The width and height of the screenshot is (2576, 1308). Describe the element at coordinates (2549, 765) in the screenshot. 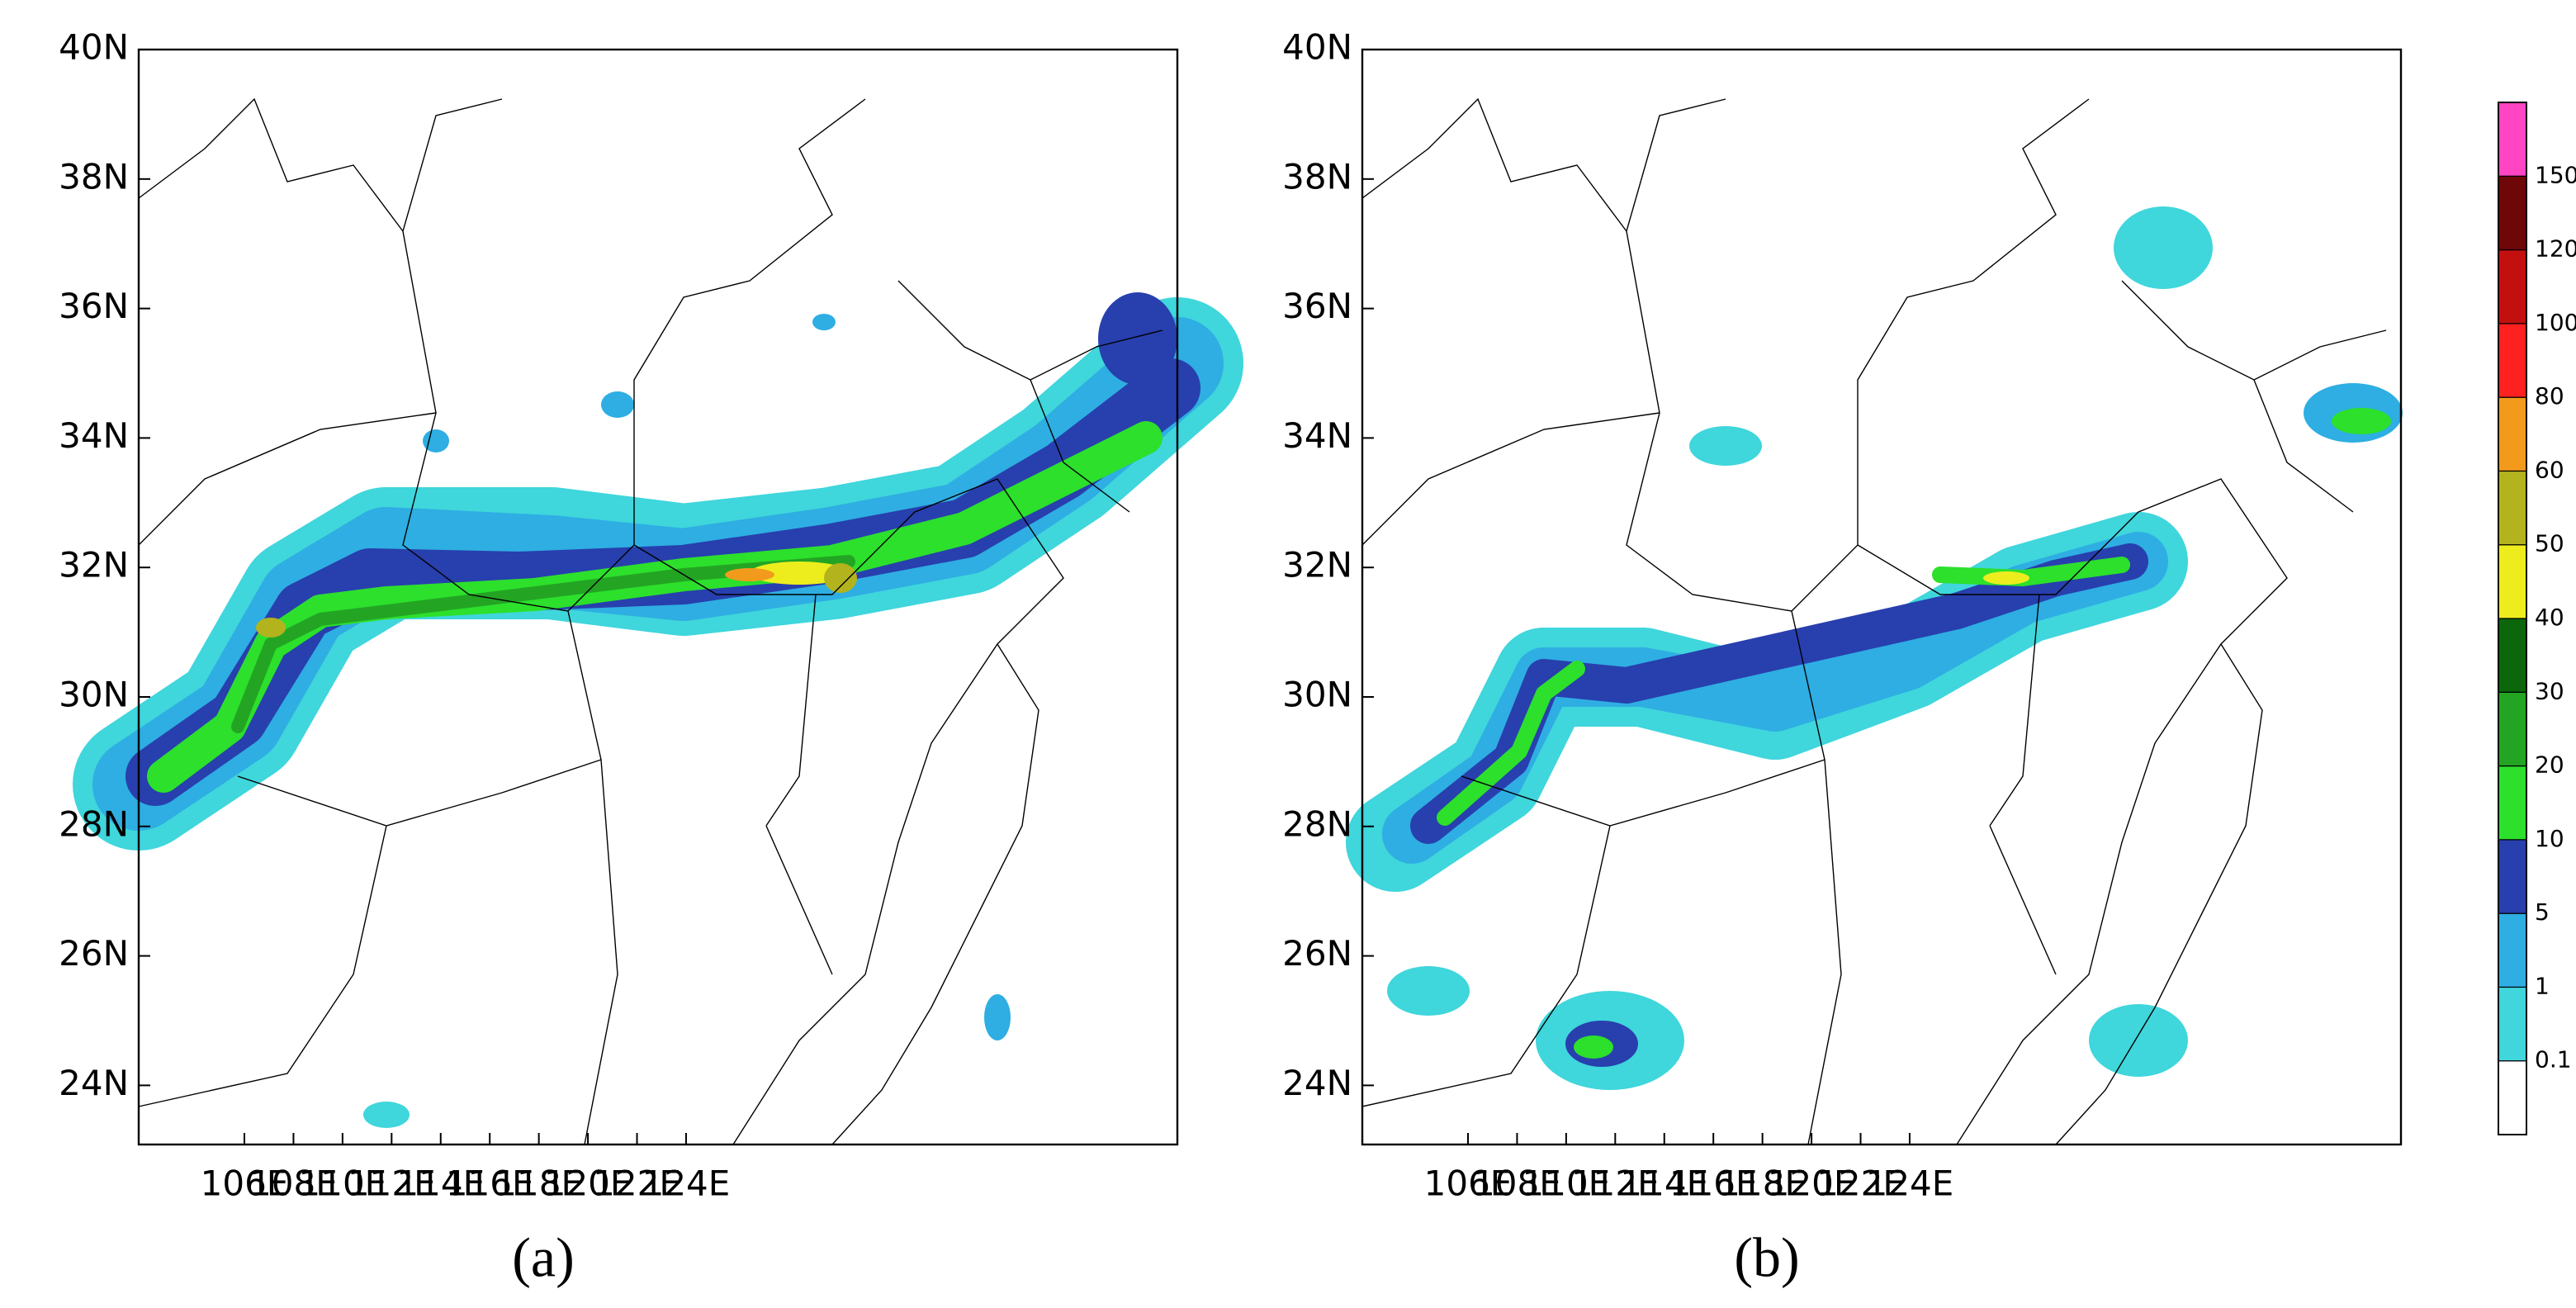

I see `colorbar-label: 20` at that location.